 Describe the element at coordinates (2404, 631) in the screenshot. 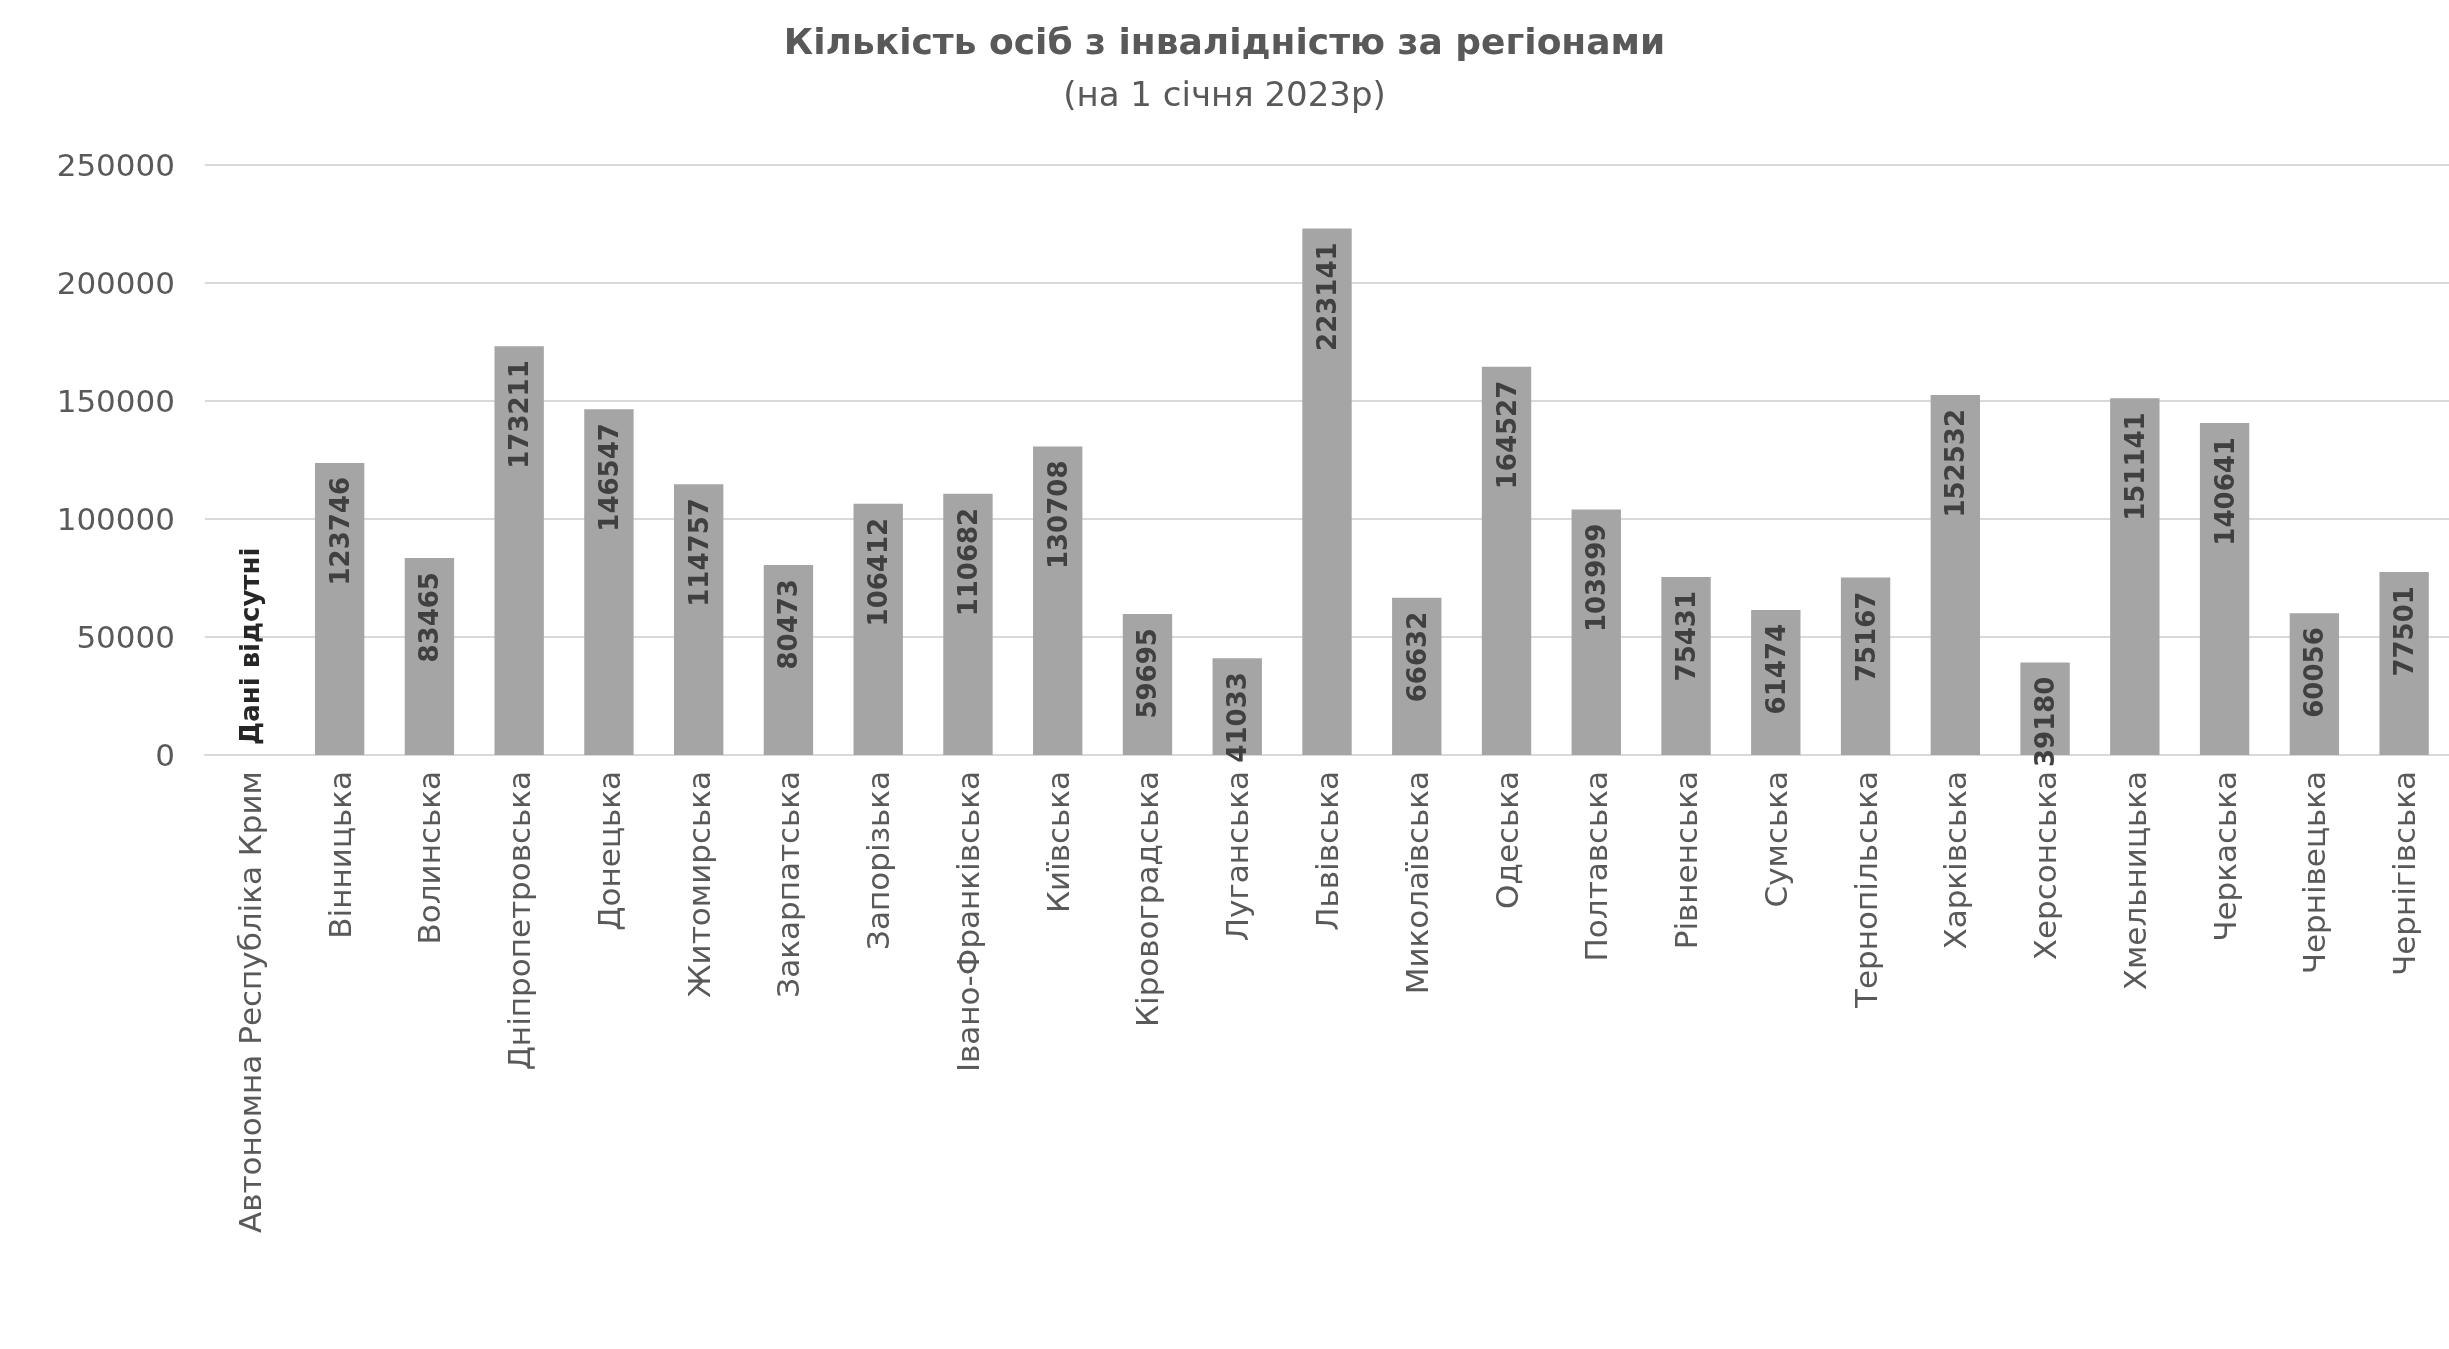

I see `data-label: 77501` at that location.